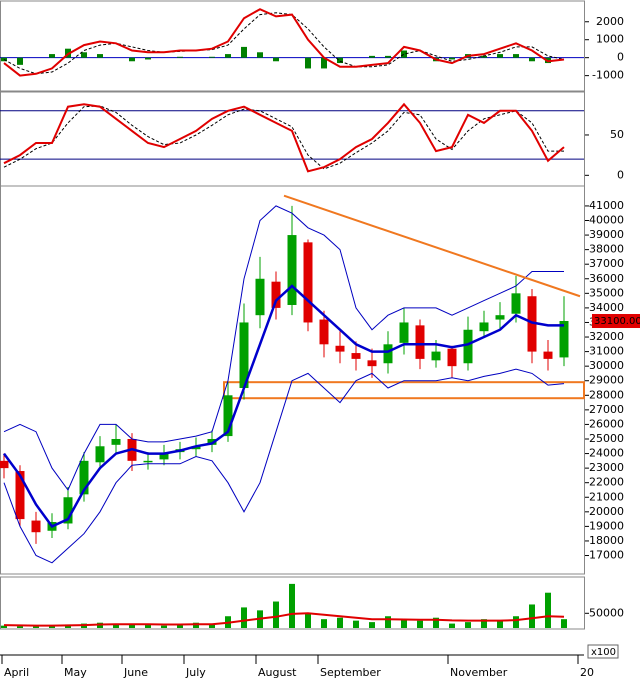 This screenshot has height=681, width=640. What do you see at coordinates (606, 205) in the screenshot?
I see `y-tick-label: 41000` at bounding box center [606, 205].